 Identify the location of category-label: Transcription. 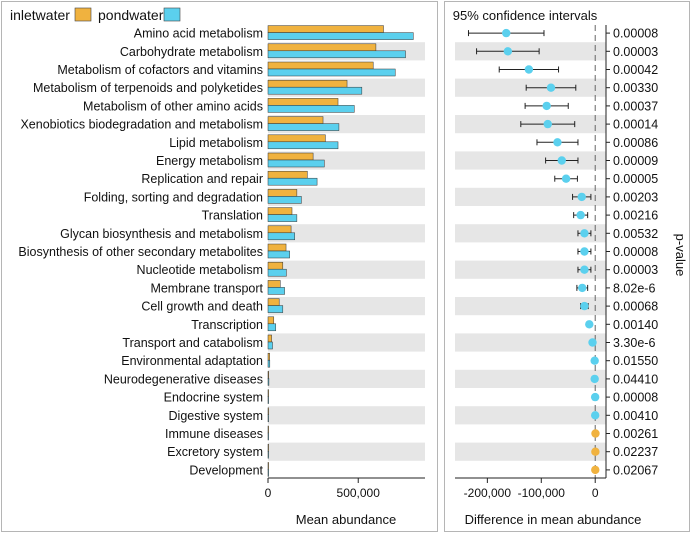
(227, 325).